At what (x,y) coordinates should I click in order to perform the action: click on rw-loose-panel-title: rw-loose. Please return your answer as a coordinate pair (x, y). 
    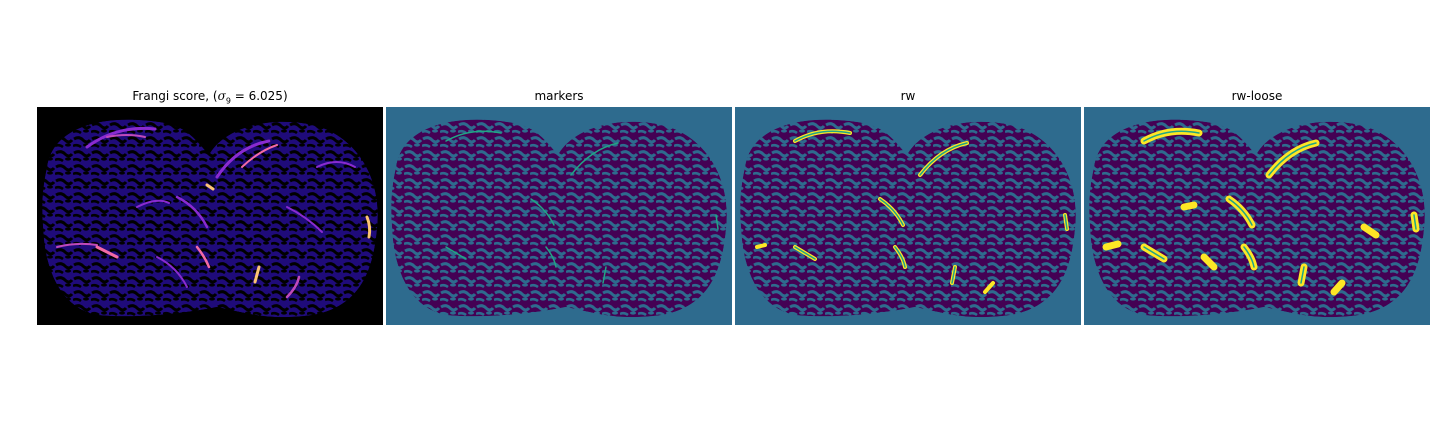
    Looking at the image, I should click on (1257, 96).